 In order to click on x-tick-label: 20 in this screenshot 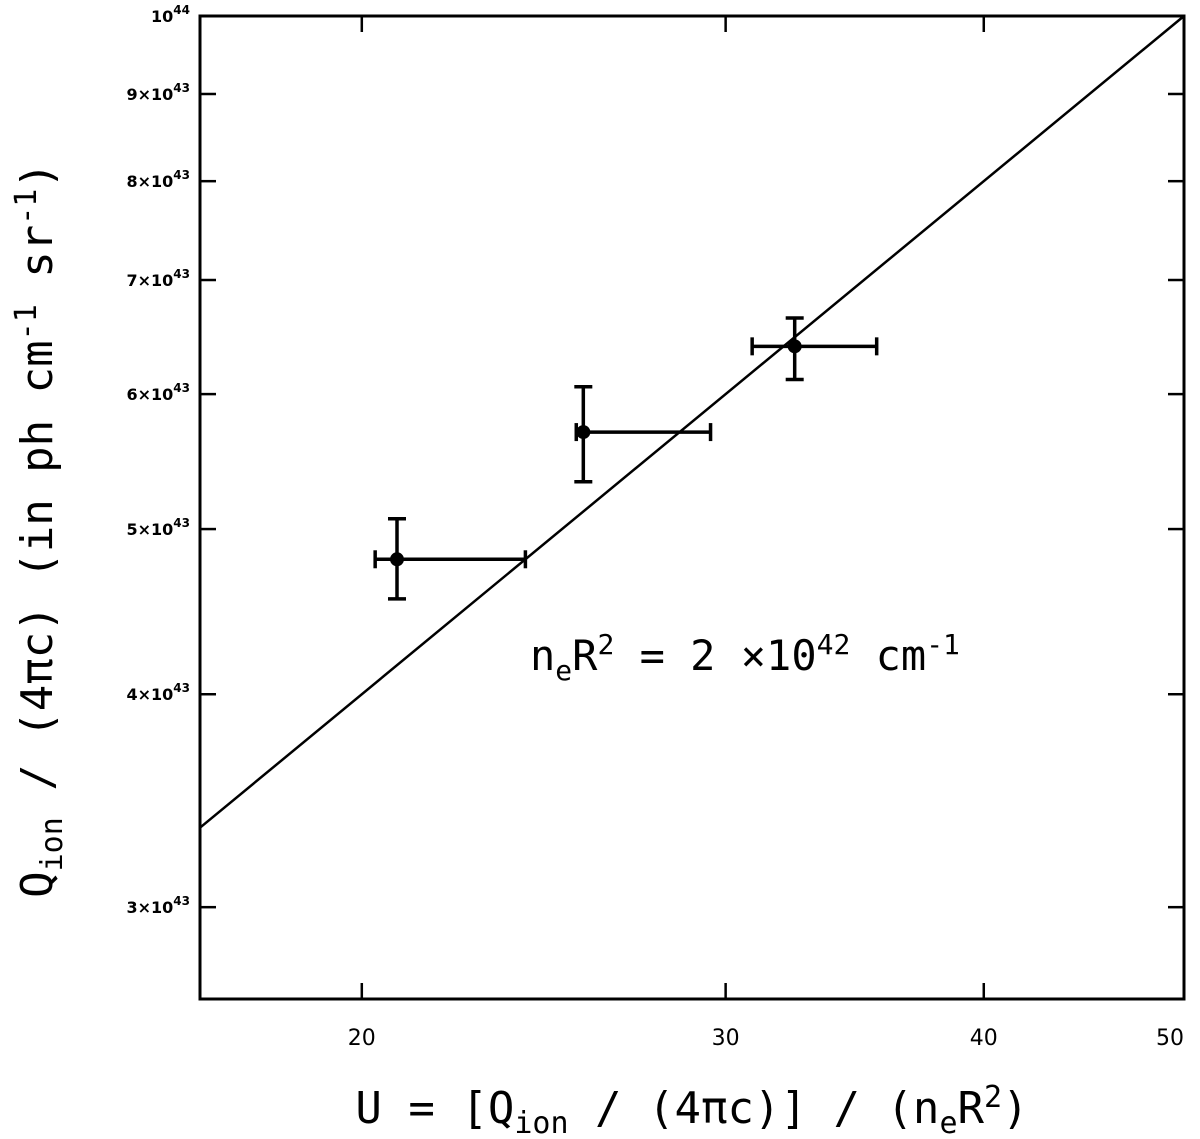, I will do `click(362, 1038)`.